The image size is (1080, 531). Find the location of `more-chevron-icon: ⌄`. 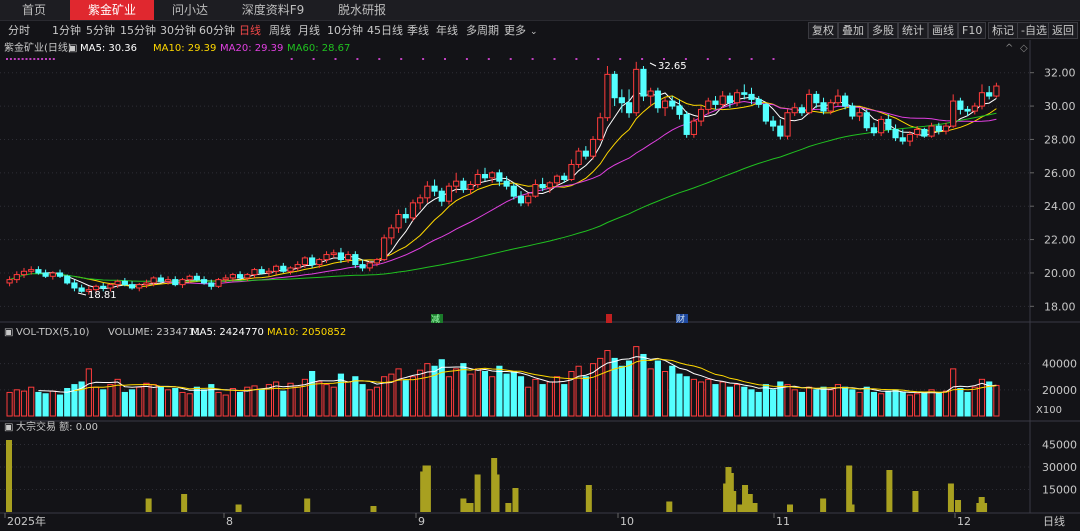

more-chevron-icon: ⌄ is located at coordinates (534, 32).